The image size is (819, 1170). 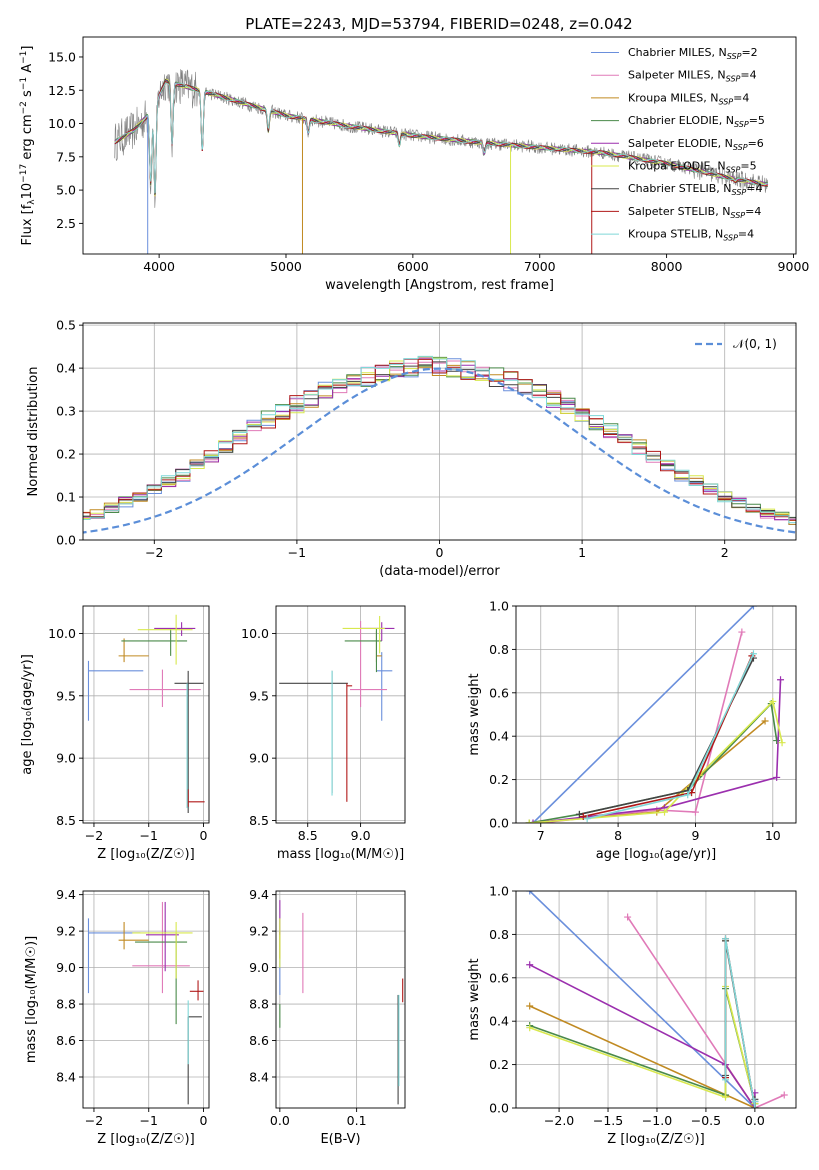 What do you see at coordinates (439, 285) in the screenshot?
I see `x-axis-label: wavelength [Angstrom, rest frame]` at bounding box center [439, 285].